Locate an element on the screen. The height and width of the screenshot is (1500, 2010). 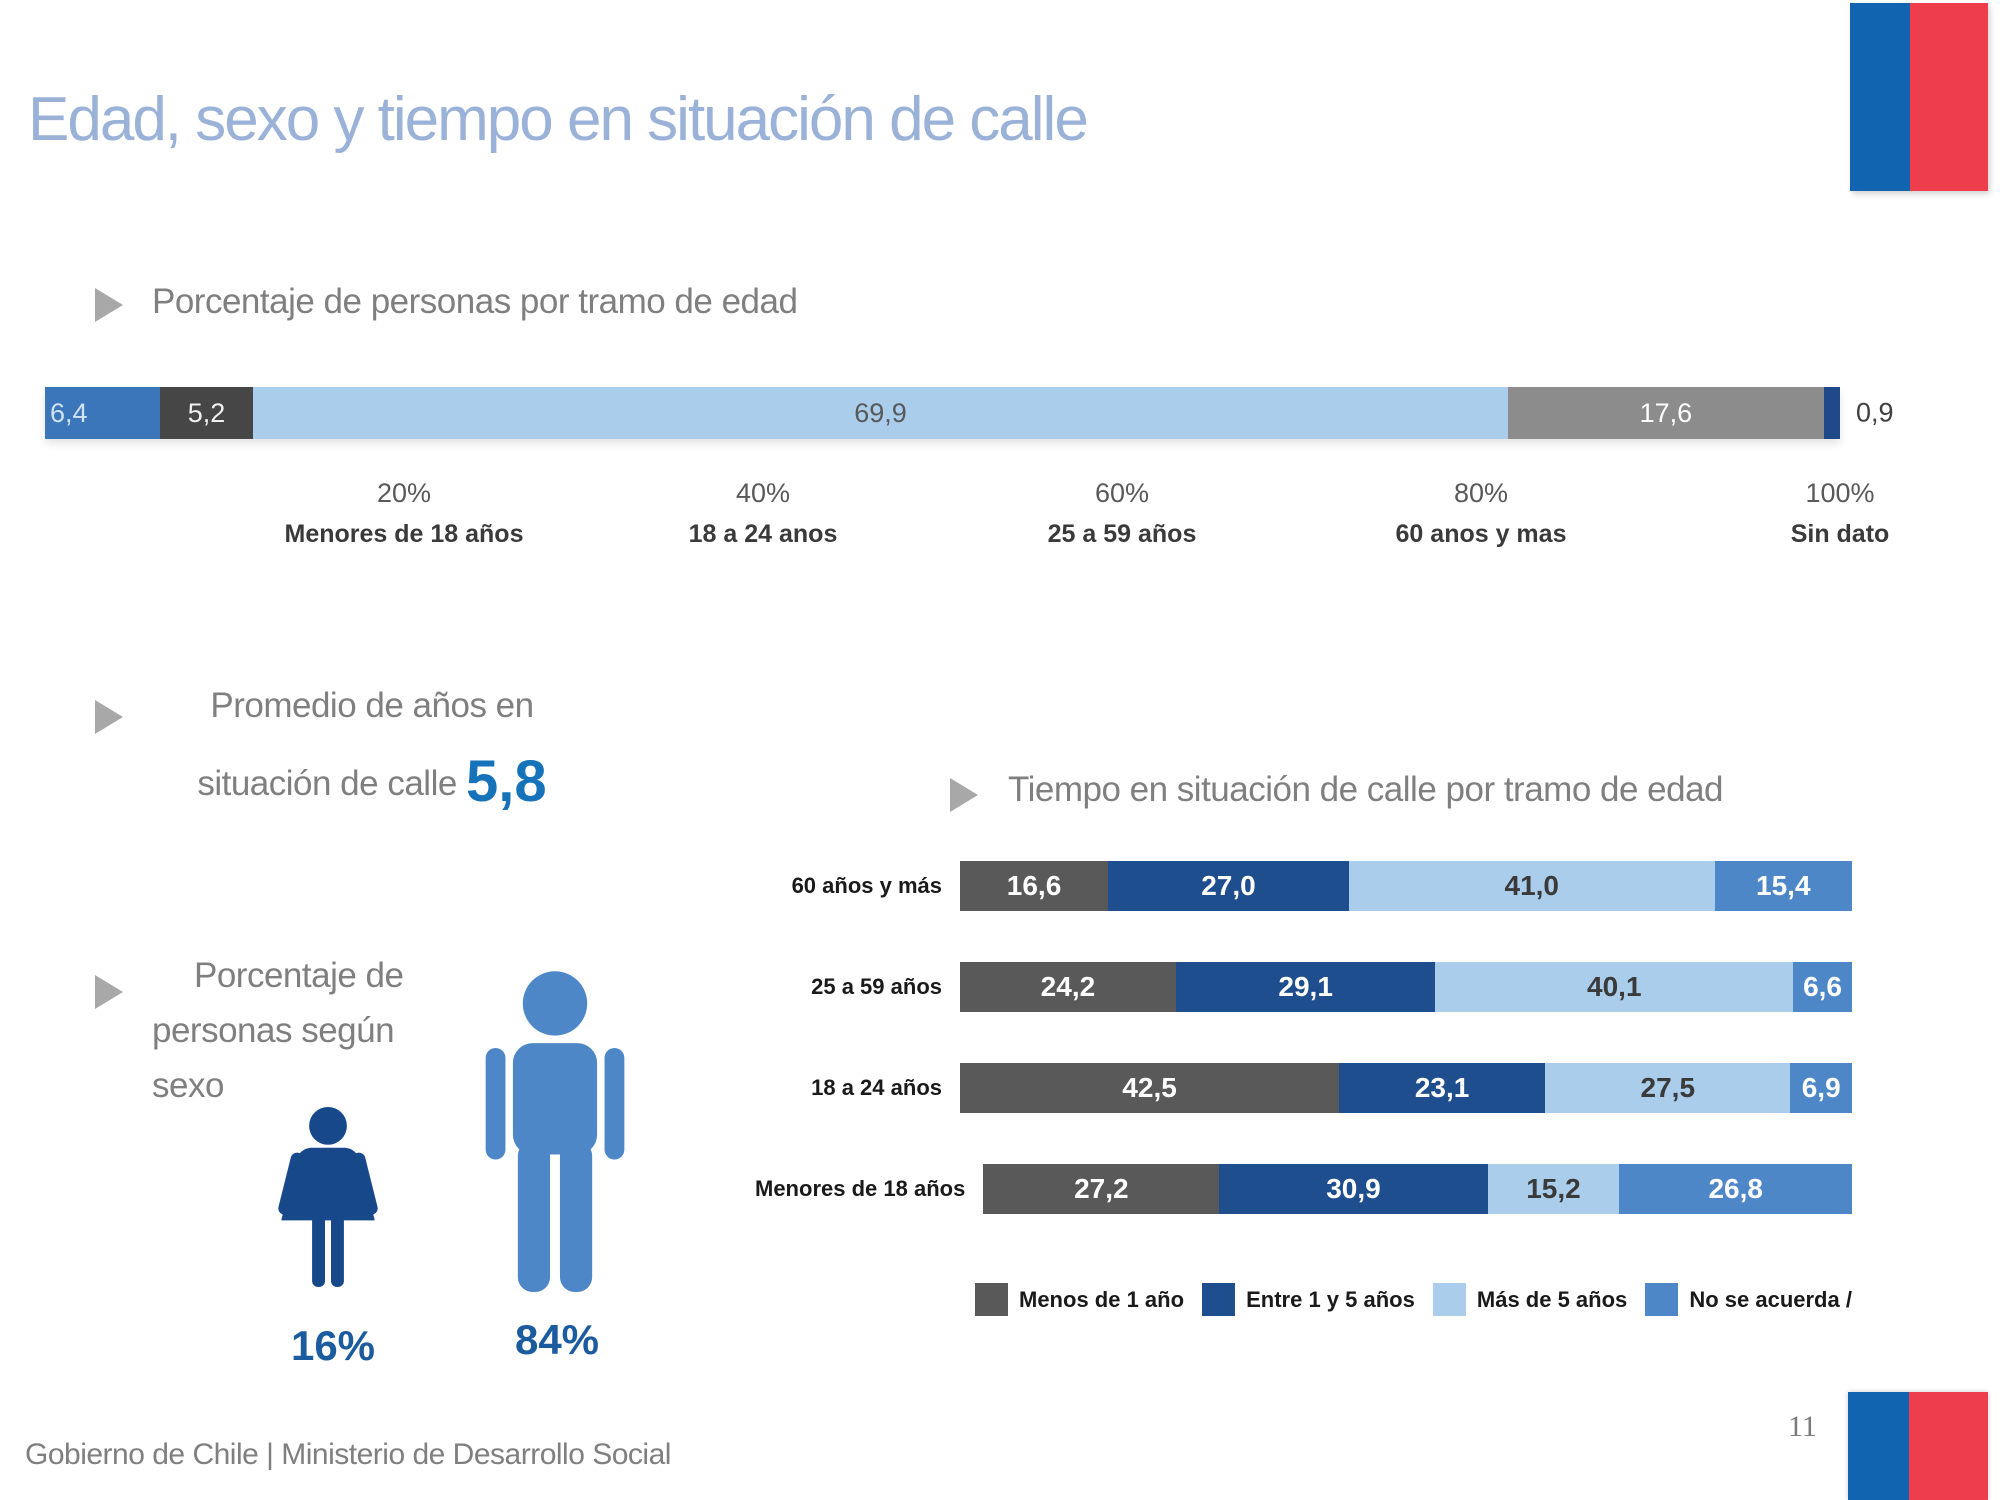
legend-item: Entre 1 y 5 años is located at coordinates (1308, 1299).